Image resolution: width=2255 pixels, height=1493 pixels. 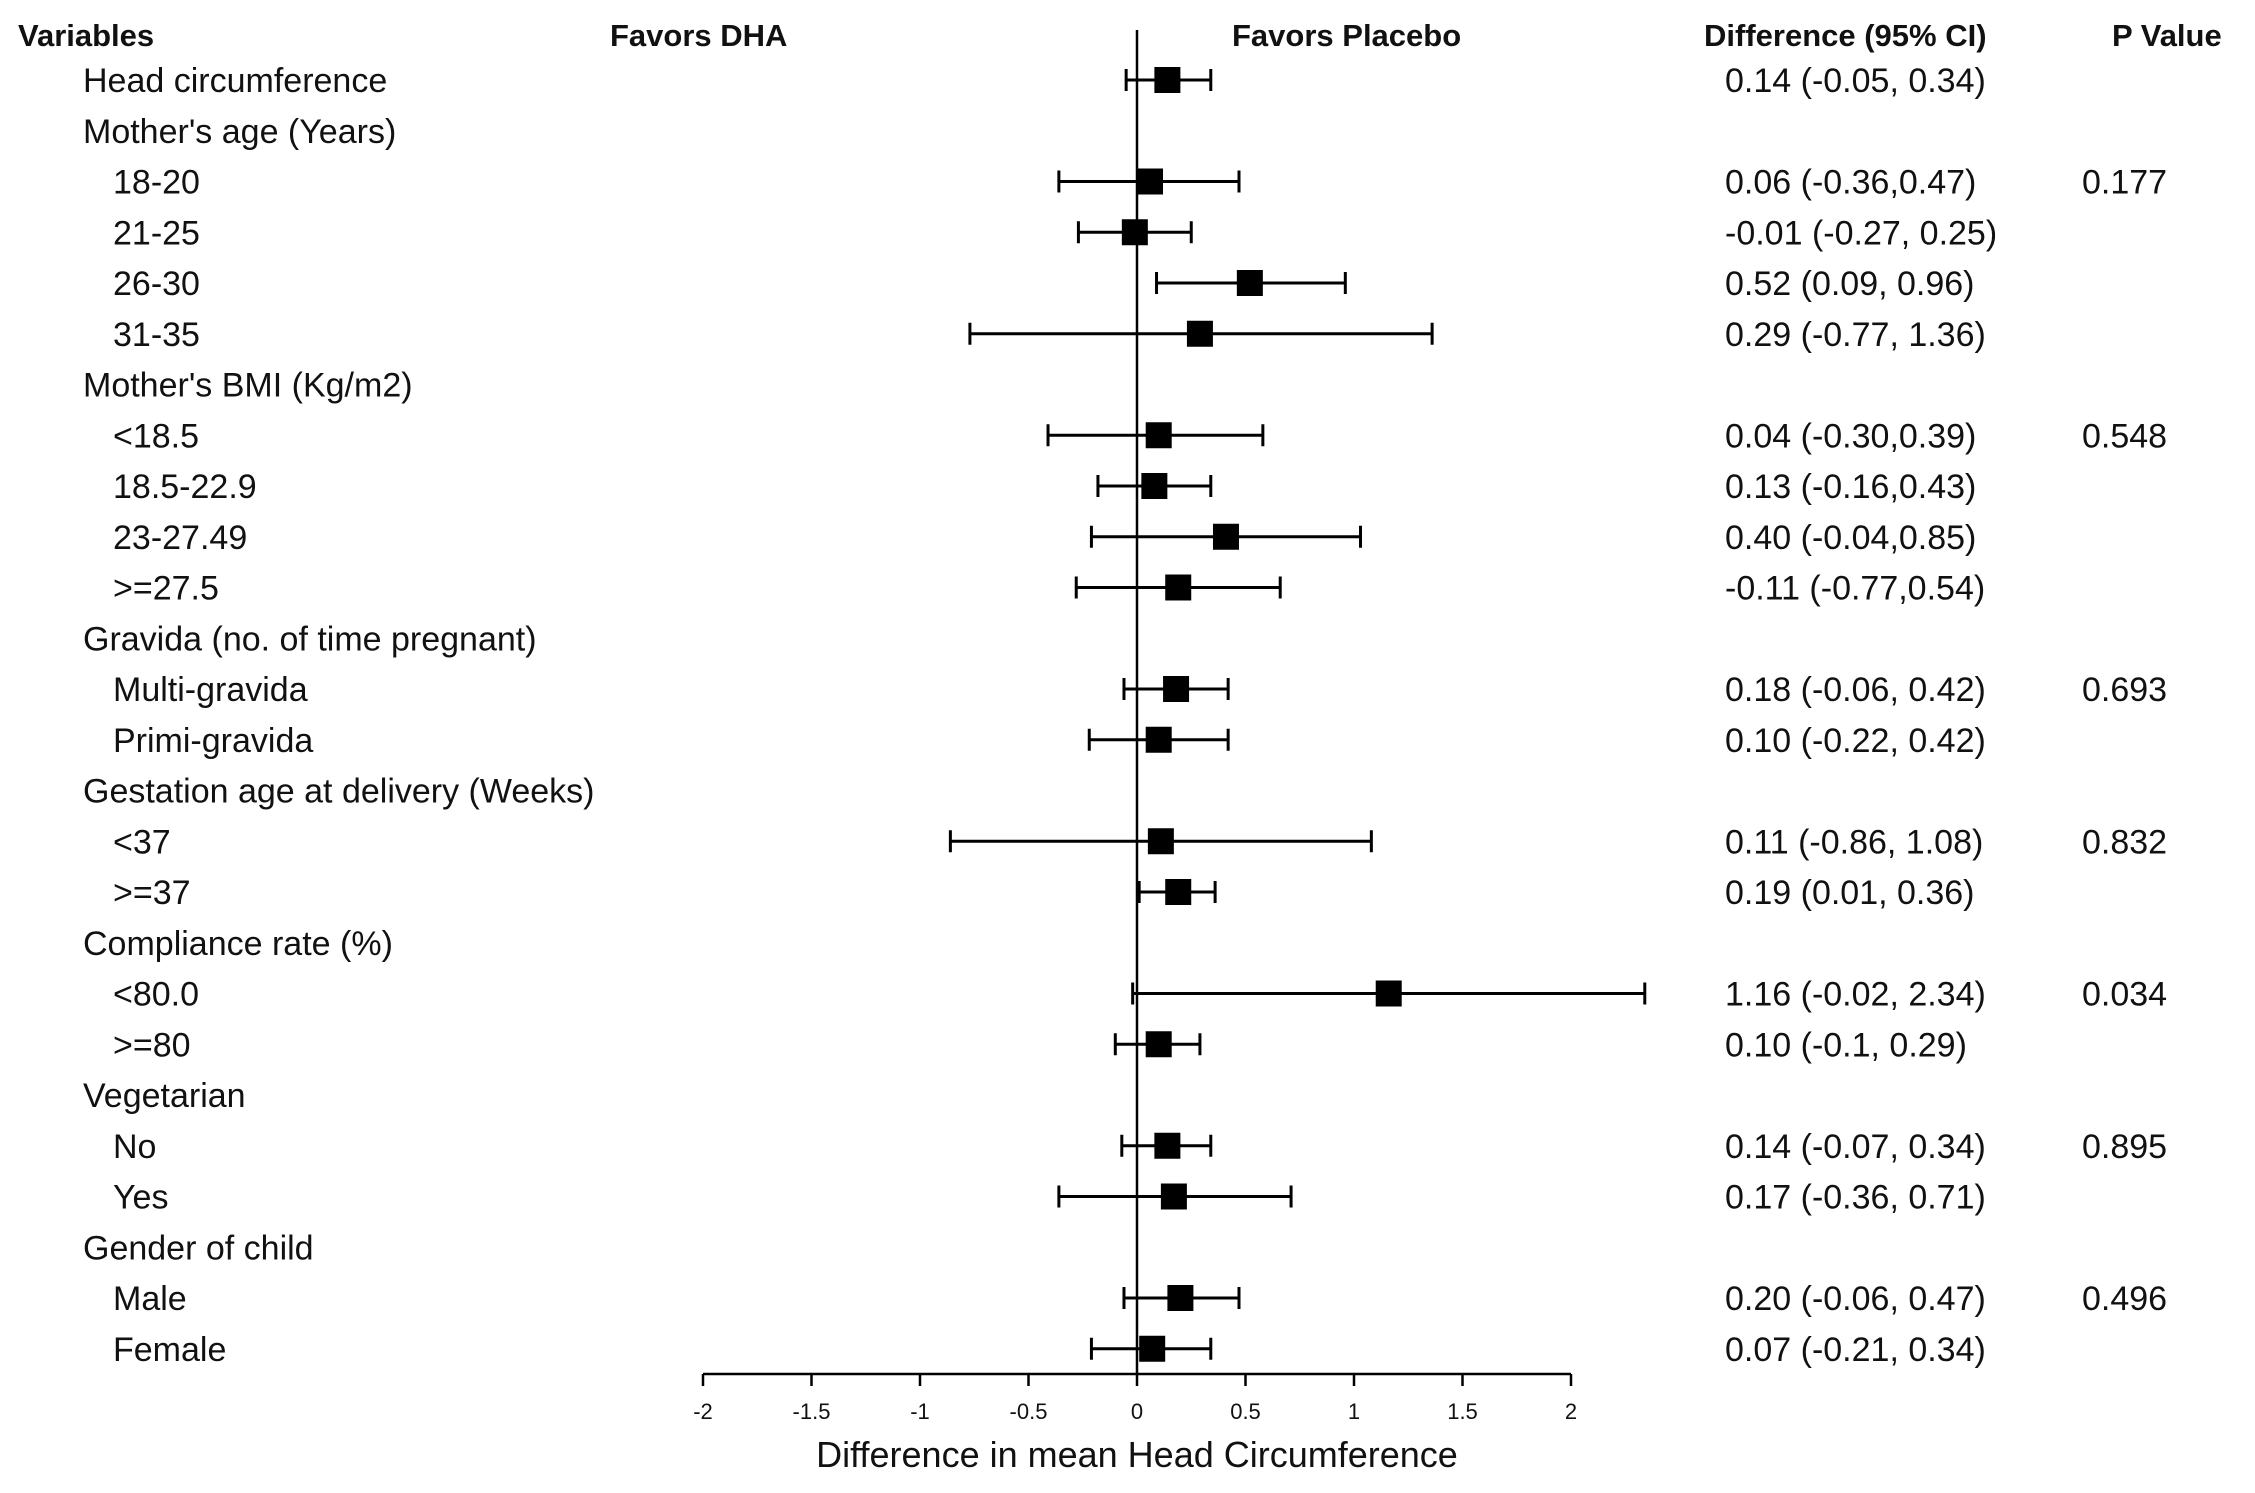 What do you see at coordinates (1855, 335) in the screenshot?
I see `ci-text: 0.29 (-0.77, 1.36)` at bounding box center [1855, 335].